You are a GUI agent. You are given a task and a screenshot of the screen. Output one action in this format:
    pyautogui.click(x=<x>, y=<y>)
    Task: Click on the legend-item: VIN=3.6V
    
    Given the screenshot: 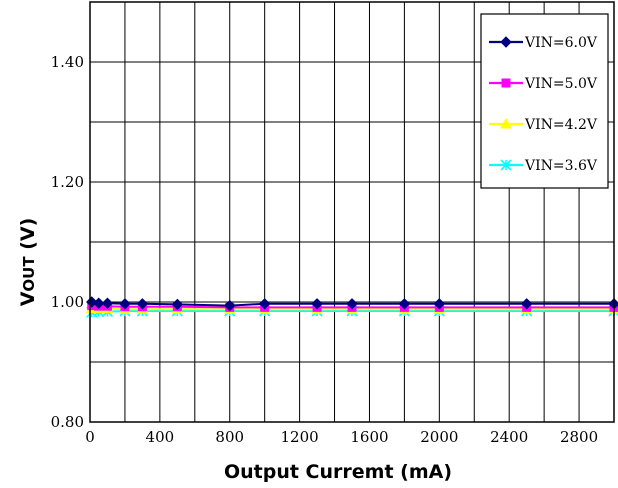 What is the action you would take?
    pyautogui.click(x=543, y=166)
    